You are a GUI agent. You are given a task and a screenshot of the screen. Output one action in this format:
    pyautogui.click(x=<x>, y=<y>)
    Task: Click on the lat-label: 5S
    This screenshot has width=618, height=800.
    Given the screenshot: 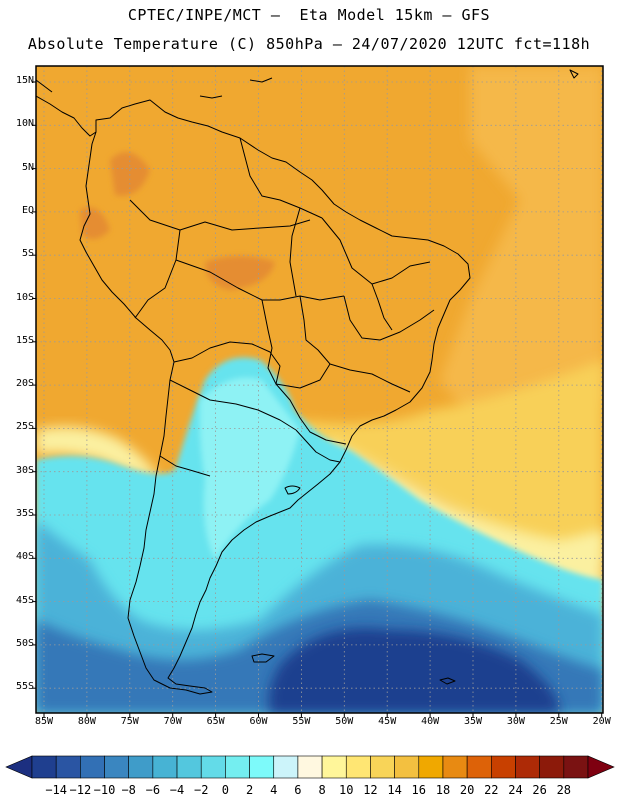 What is the action you would take?
    pyautogui.click(x=27, y=254)
    